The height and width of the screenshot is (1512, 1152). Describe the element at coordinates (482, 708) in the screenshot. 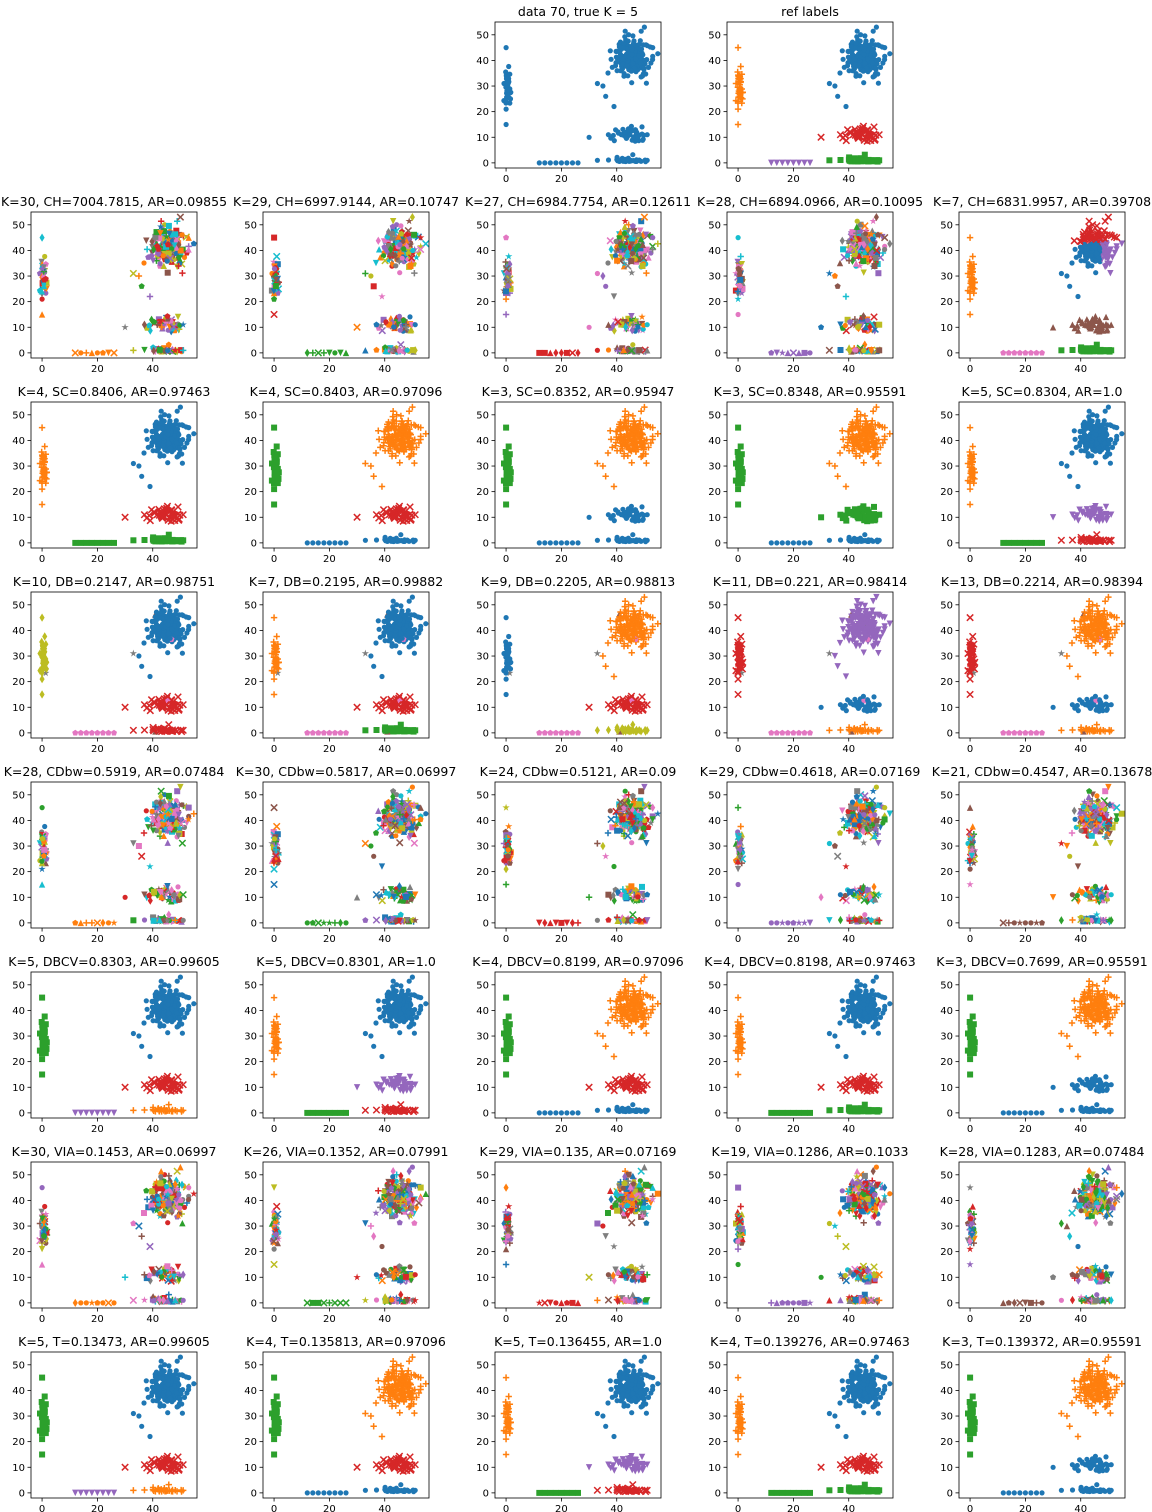

I see `y-tick-label: 10` at that location.